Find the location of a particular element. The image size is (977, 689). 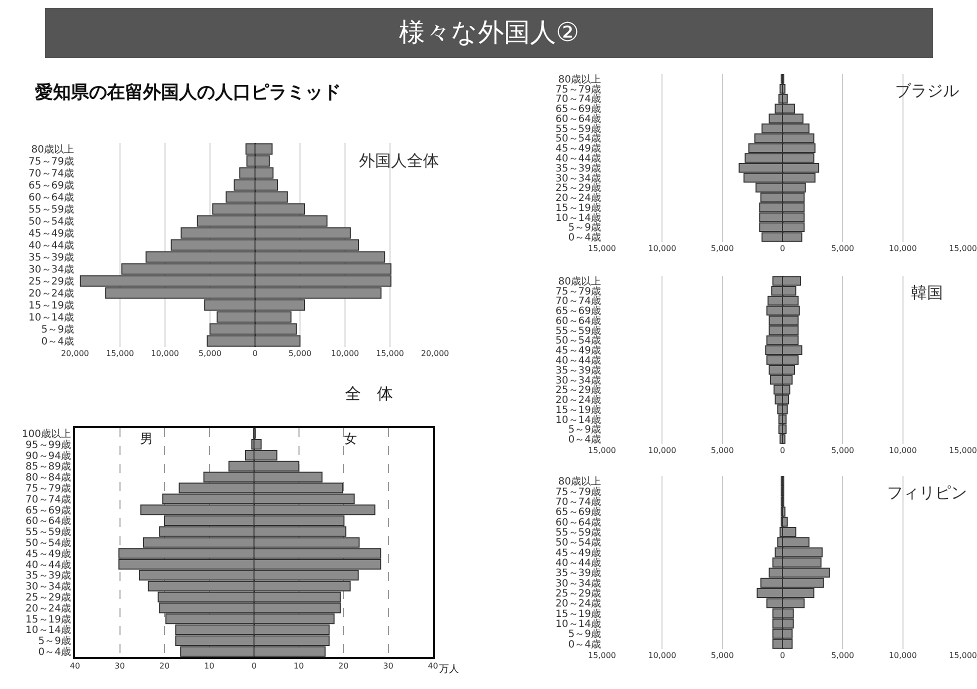

chart-title: 全 体 is located at coordinates (369, 393).